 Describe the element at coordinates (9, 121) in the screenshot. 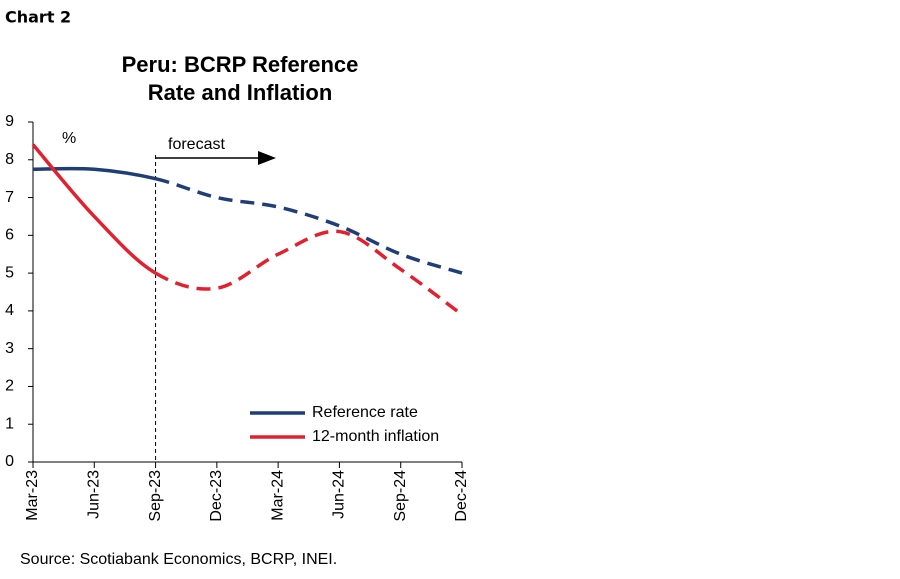

I see `y-tick-label: 9` at that location.